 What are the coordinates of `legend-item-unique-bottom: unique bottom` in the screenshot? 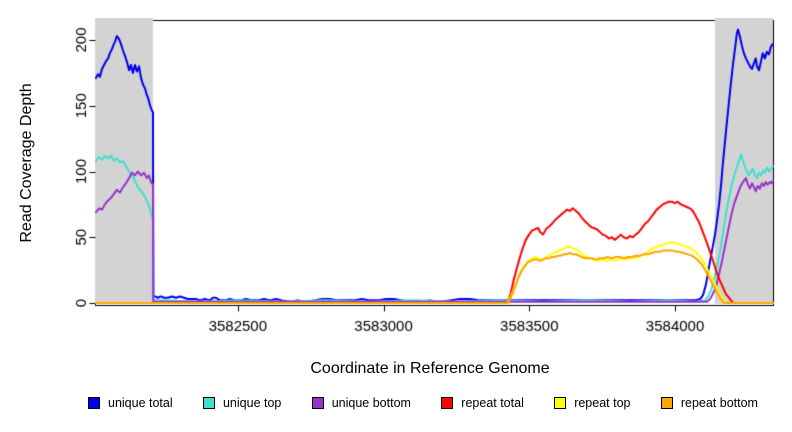 It's located at (361, 403).